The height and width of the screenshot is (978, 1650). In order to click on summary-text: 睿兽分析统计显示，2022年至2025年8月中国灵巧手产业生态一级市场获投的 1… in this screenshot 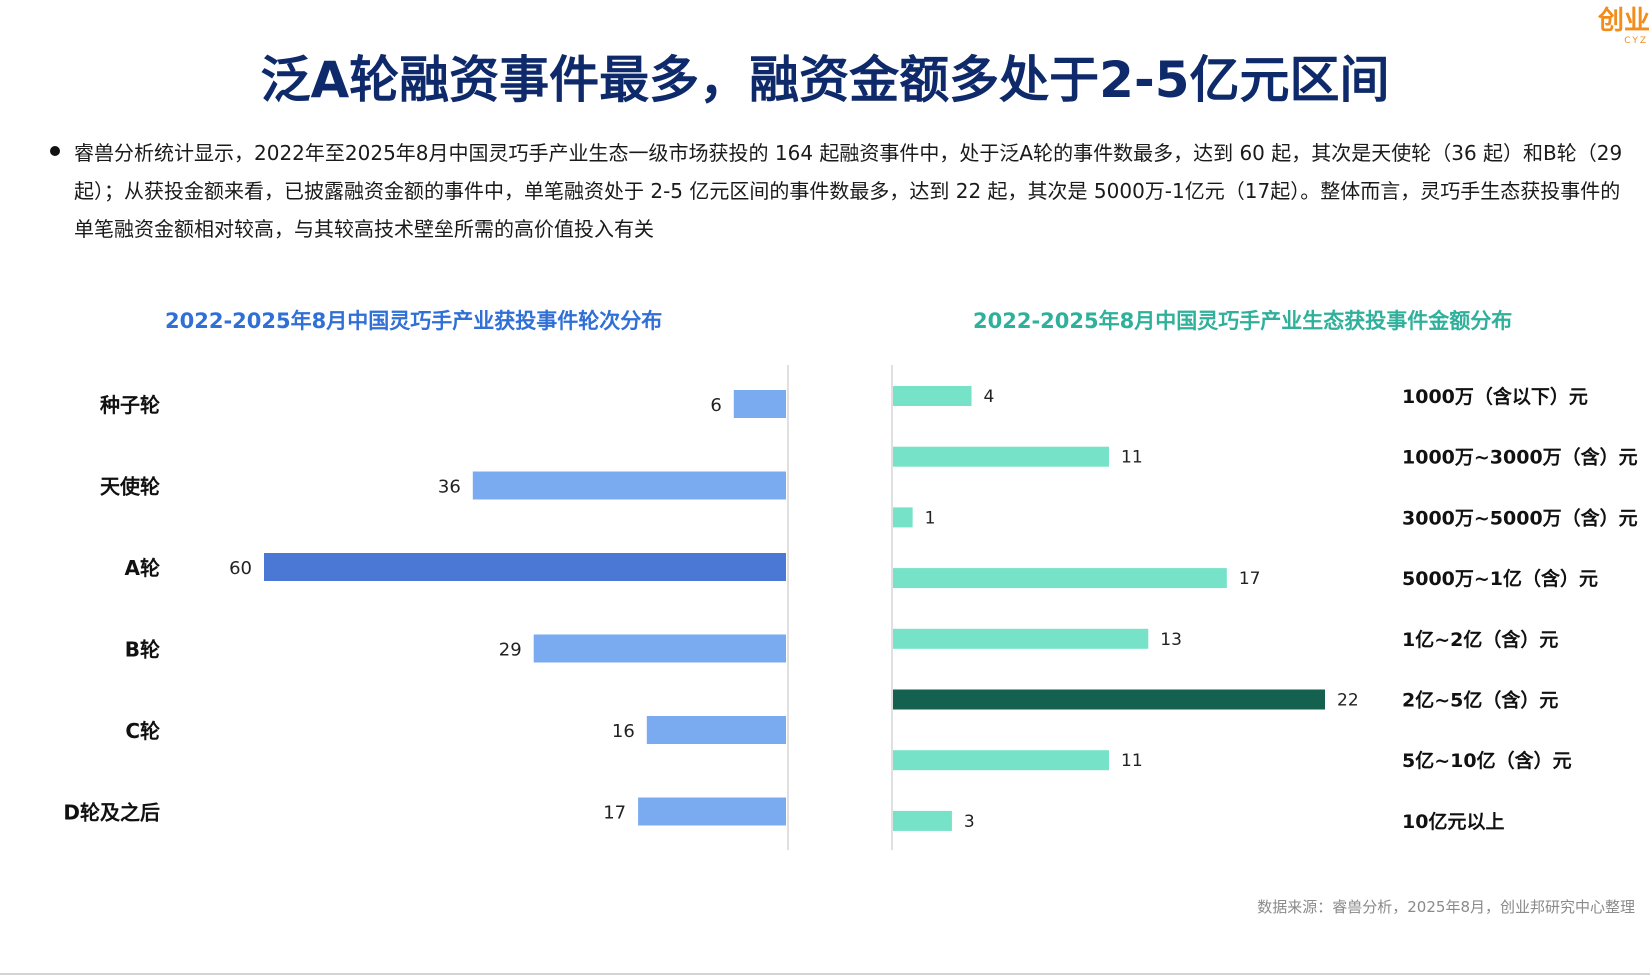, I will do `click(848, 191)`.